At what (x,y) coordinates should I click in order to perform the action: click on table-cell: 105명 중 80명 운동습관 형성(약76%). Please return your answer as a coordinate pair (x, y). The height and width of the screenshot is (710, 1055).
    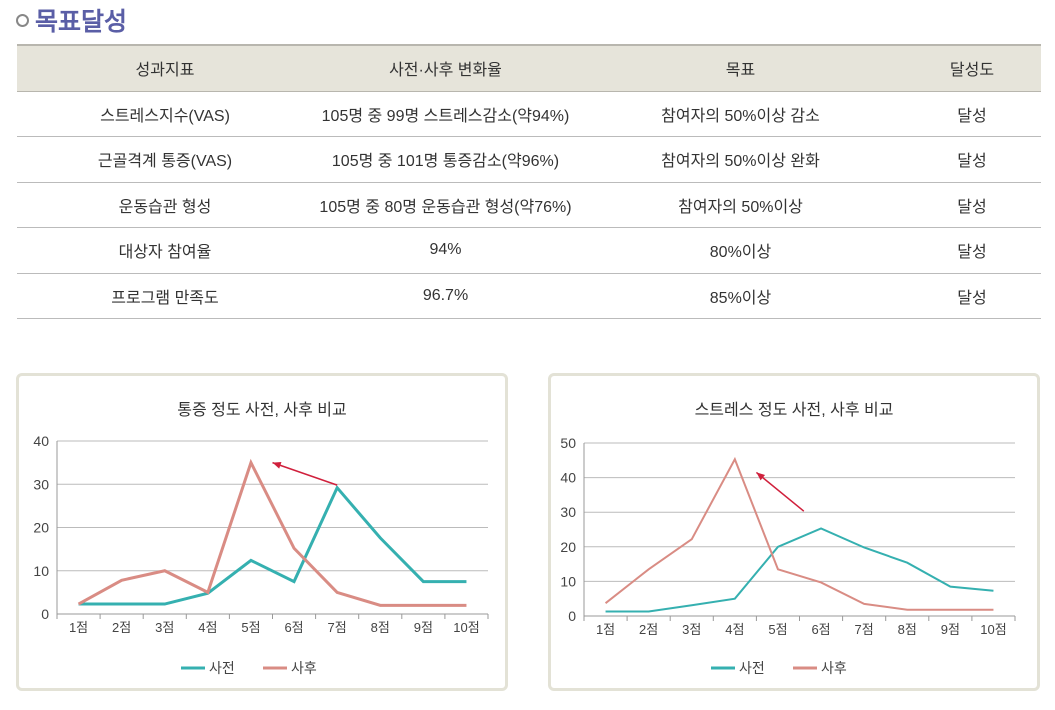
    Looking at the image, I should click on (445, 205).